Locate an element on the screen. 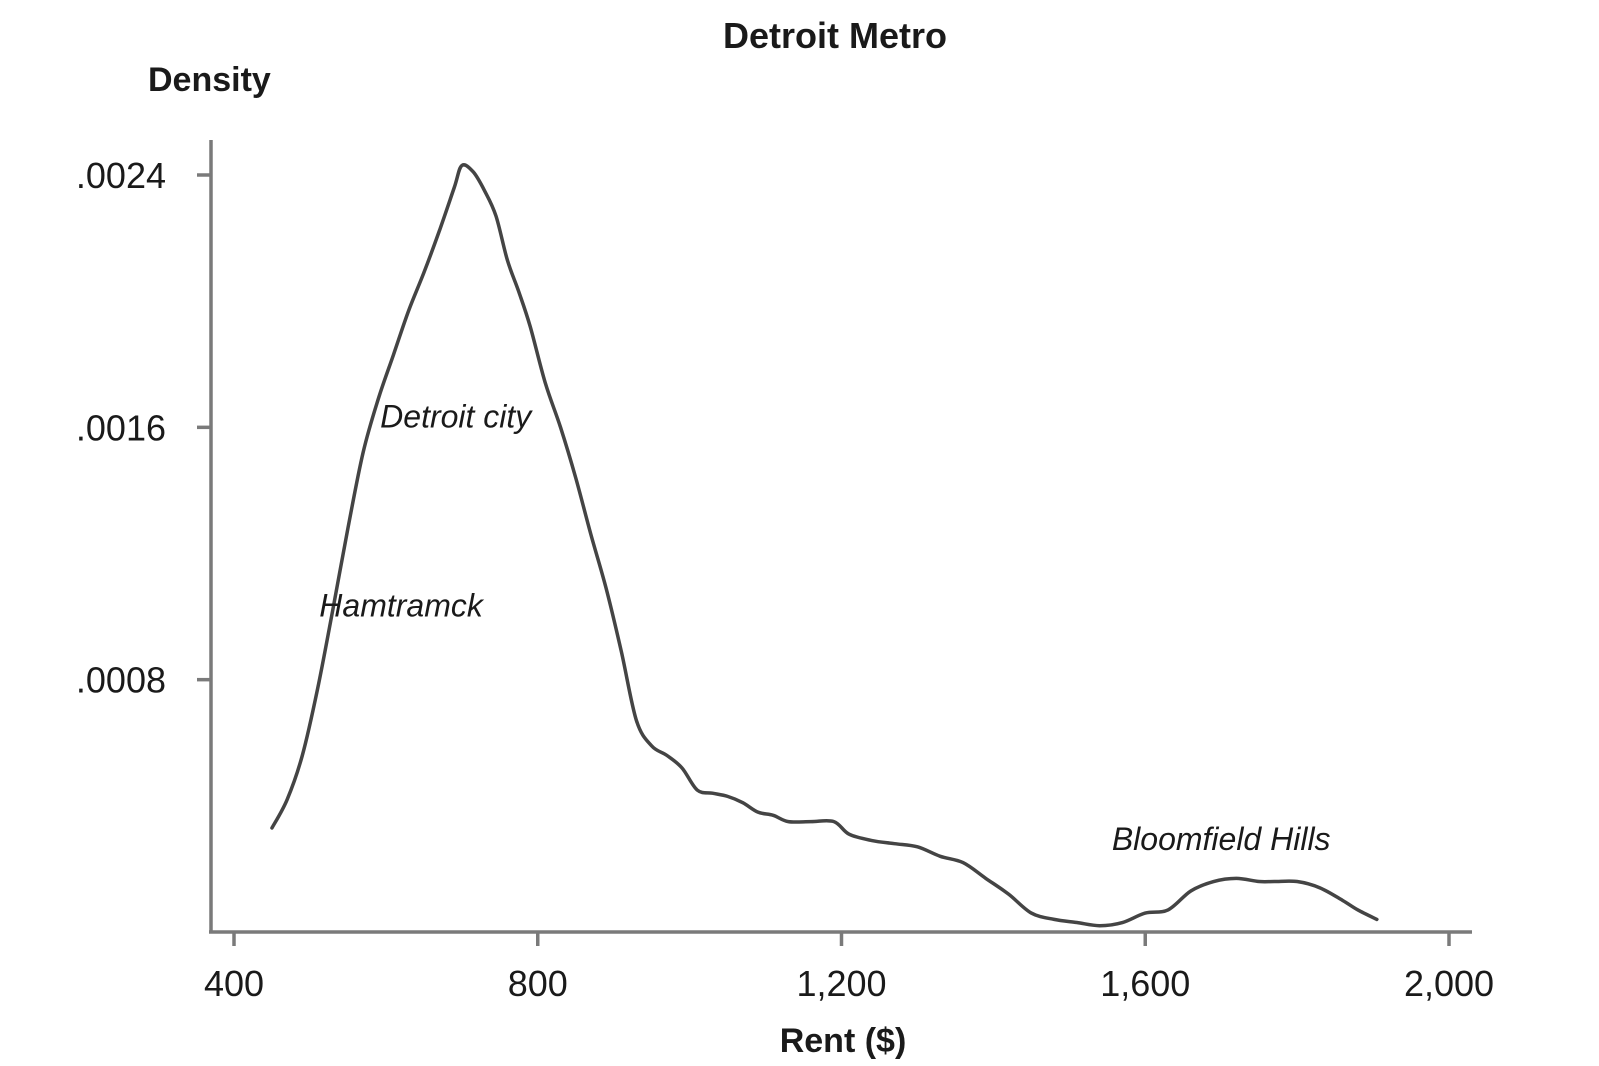  y-axis-label: Density is located at coordinates (209, 80).